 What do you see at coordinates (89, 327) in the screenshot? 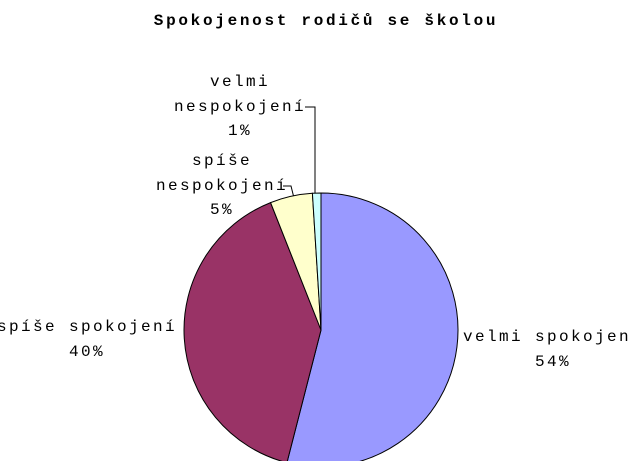
I see `slice-label: spíše spokojení` at bounding box center [89, 327].